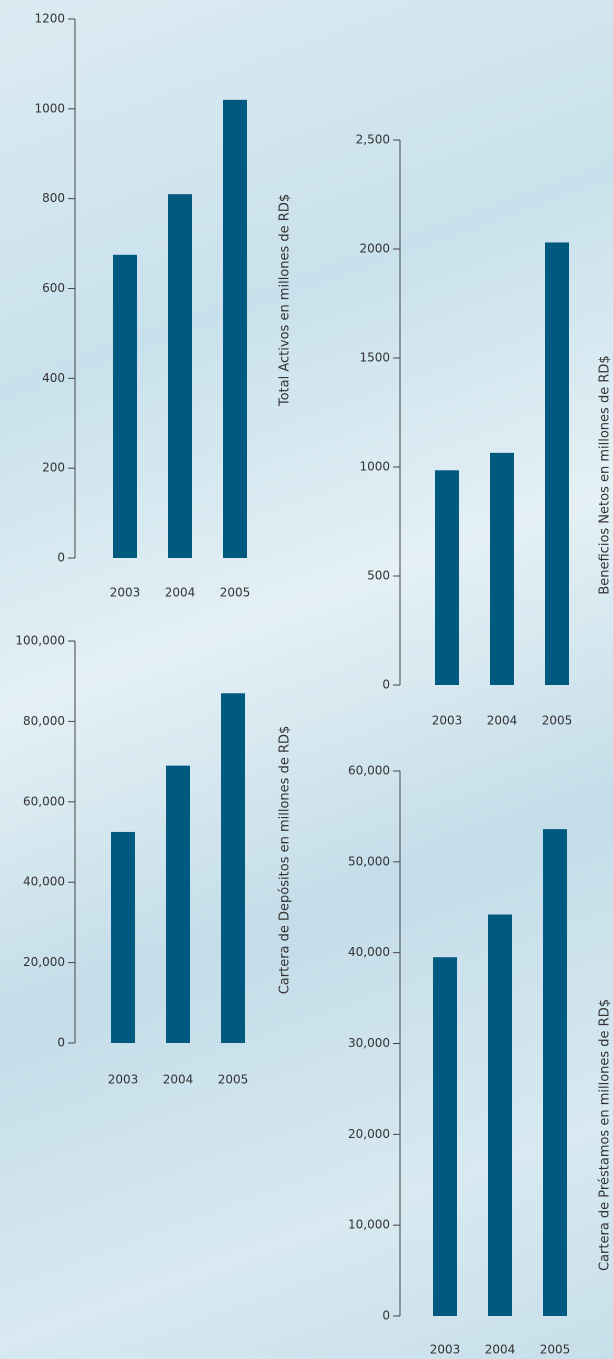 This screenshot has width=613, height=1359. What do you see at coordinates (285, 860) in the screenshot?
I see `y-axis-label: Cartera de Depósitos en millones de RD$` at bounding box center [285, 860].